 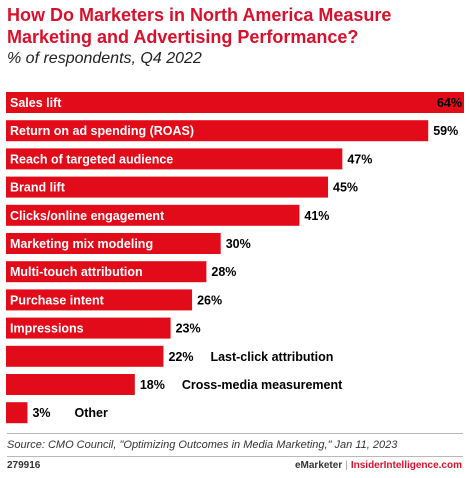 I want to click on chart-subtitle: % of respondents, Q4 2022, so click(x=104, y=58).